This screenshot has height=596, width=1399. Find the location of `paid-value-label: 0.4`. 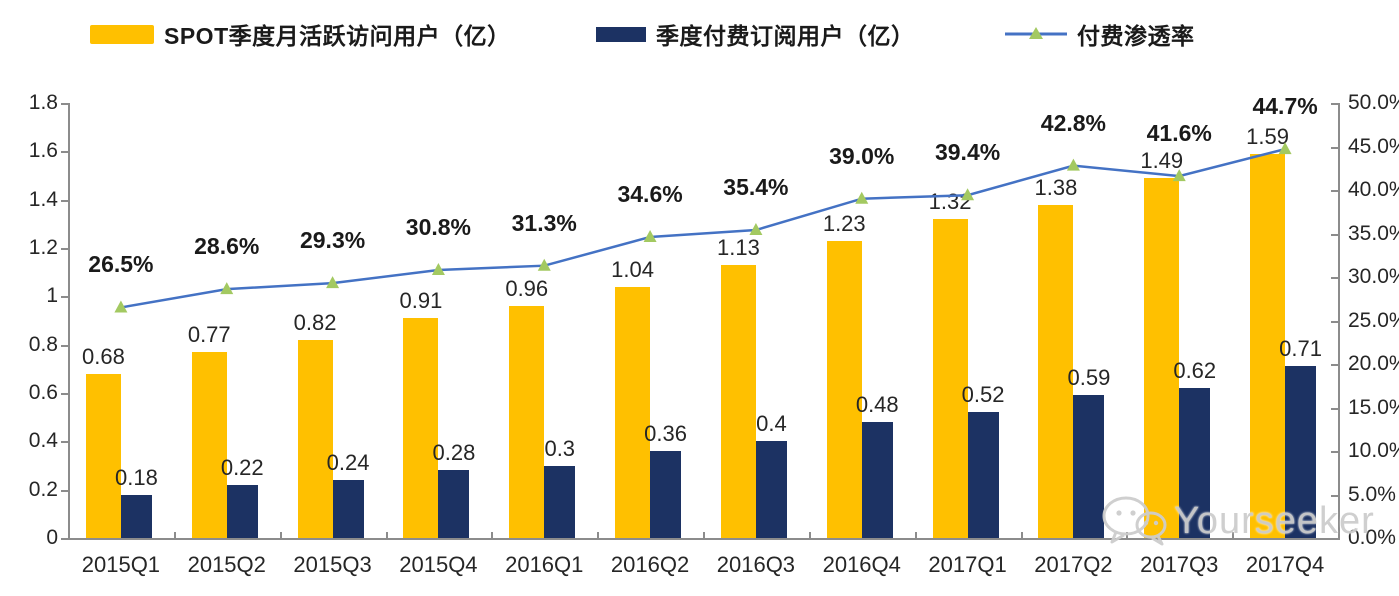

paid-value-label: 0.4 is located at coordinates (771, 424).